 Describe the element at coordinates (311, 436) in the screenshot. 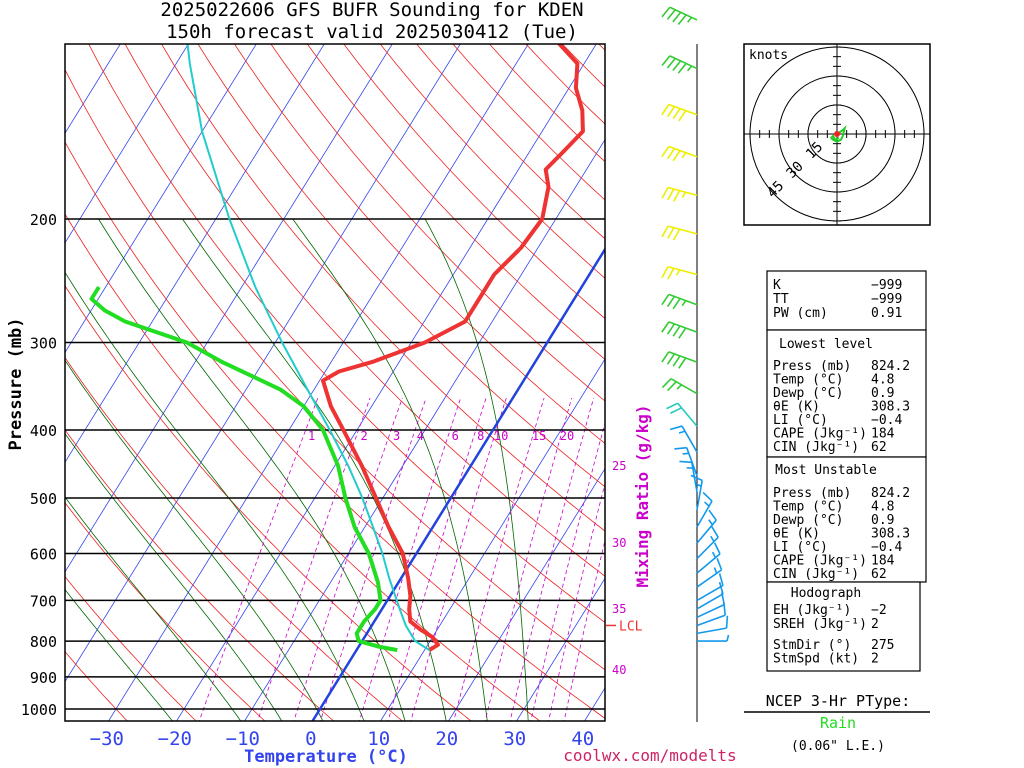

I see `mixing-ratio-label: 1` at that location.